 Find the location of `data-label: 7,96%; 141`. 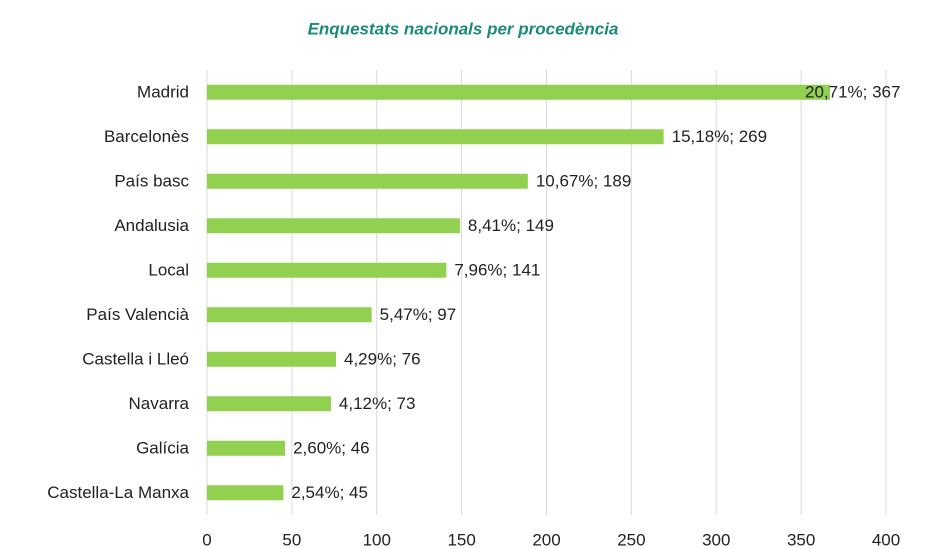

data-label: 7,96%; 141 is located at coordinates (497, 270).